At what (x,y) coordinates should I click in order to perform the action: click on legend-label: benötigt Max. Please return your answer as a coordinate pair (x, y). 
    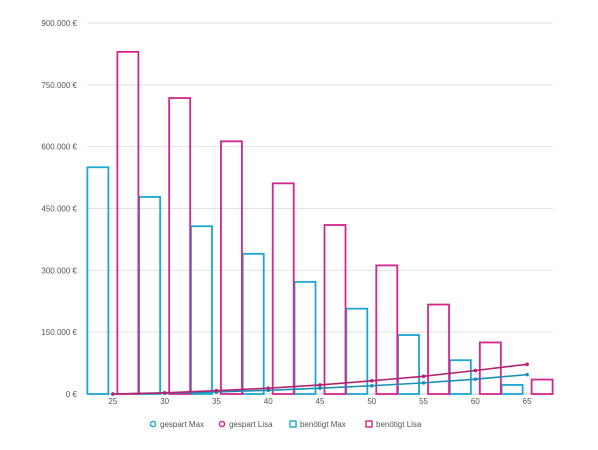
    Looking at the image, I should click on (323, 424).